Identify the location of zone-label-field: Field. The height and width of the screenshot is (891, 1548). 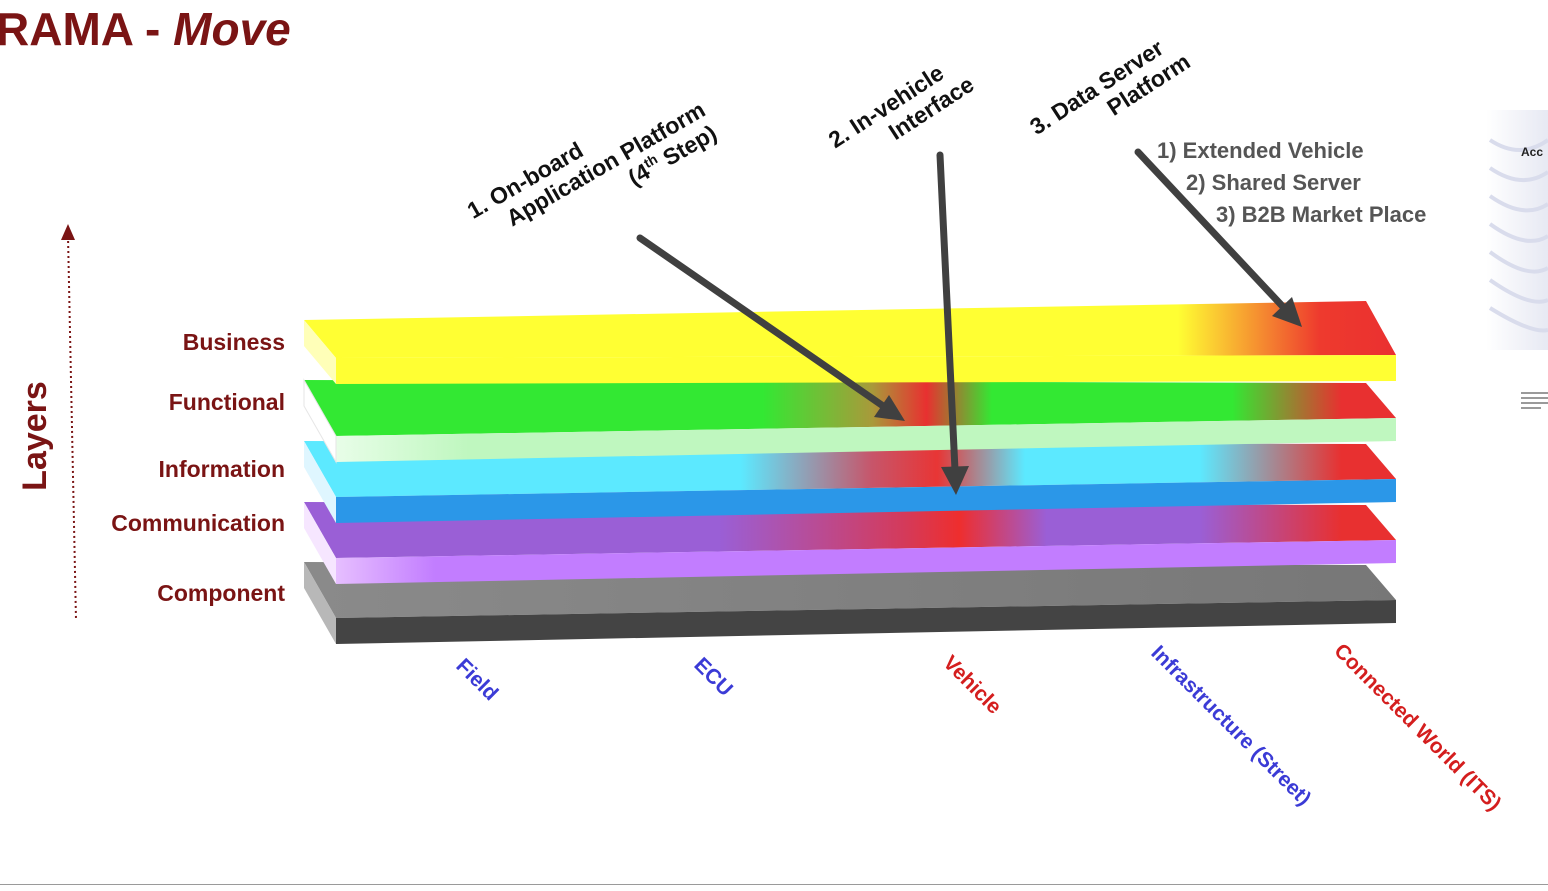
(476, 679).